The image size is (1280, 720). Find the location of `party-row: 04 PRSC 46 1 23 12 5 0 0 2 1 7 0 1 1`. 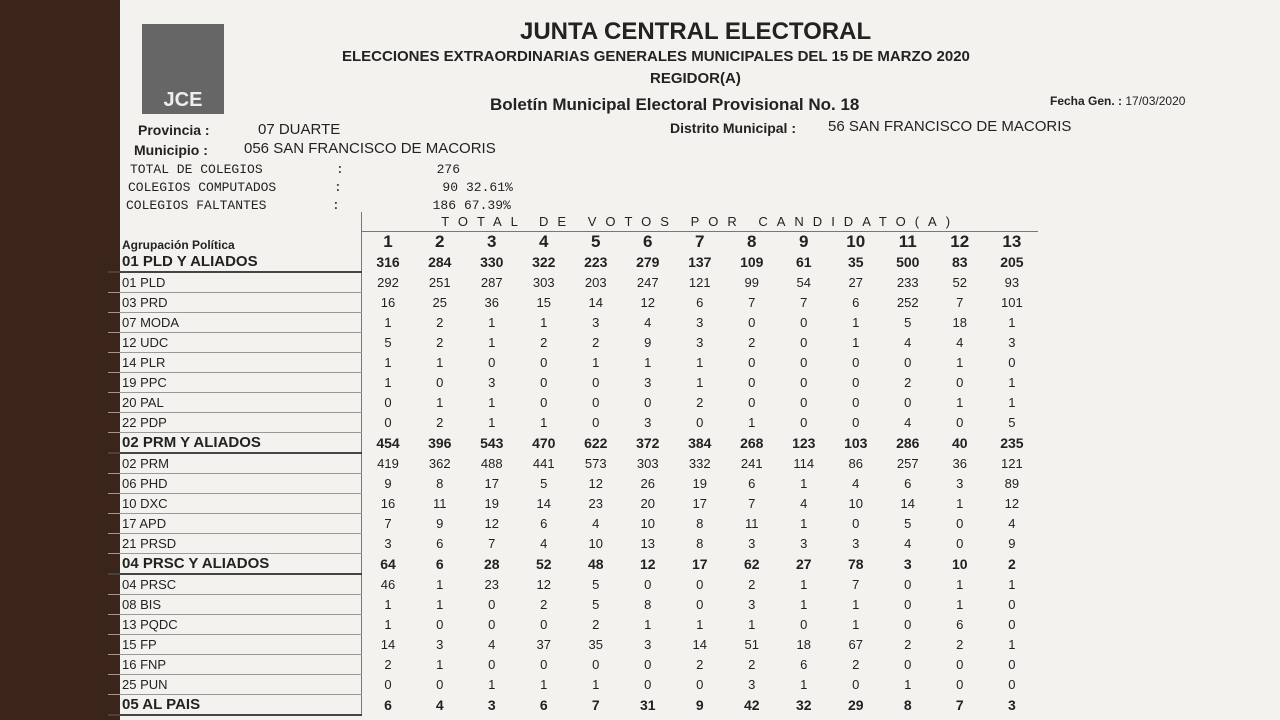

party-row: 04 PRSC 46 1 23 12 5 0 0 2 1 7 0 1 1 is located at coordinates (573, 584).